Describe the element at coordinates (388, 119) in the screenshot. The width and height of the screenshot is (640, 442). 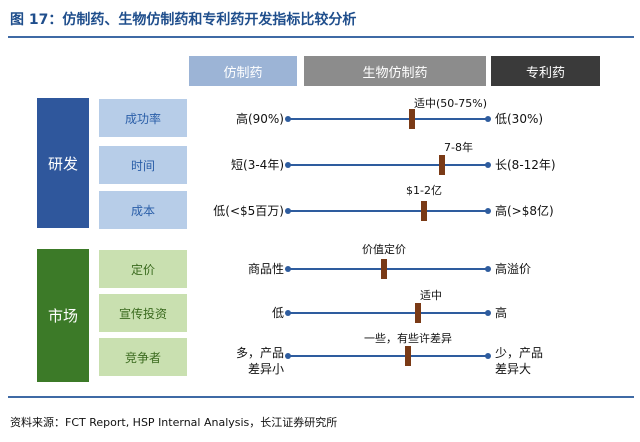
I see `scale-line-success-rate` at that location.